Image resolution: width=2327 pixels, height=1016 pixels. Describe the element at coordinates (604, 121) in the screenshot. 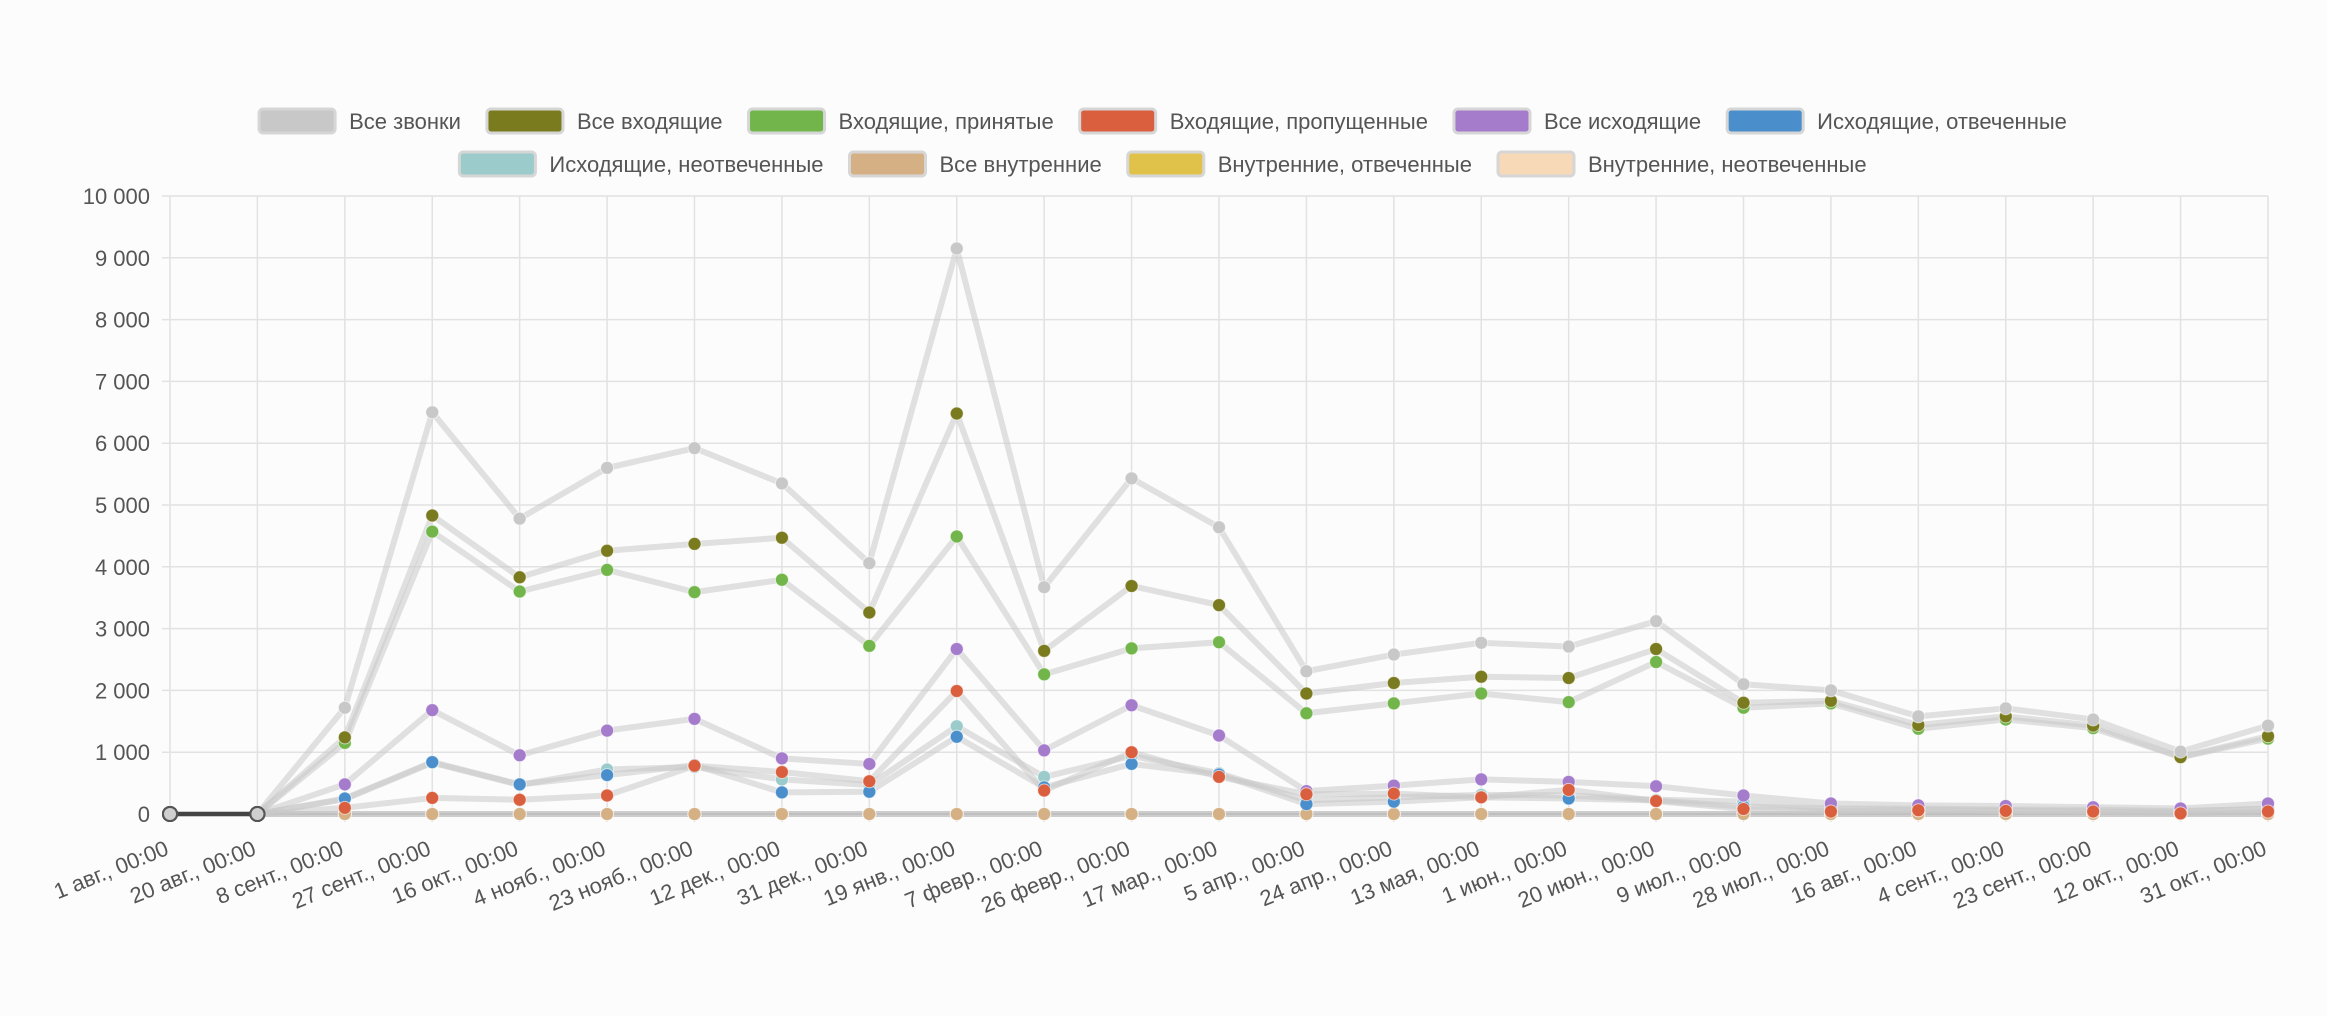

I see `legend-item: Все входящие` at that location.